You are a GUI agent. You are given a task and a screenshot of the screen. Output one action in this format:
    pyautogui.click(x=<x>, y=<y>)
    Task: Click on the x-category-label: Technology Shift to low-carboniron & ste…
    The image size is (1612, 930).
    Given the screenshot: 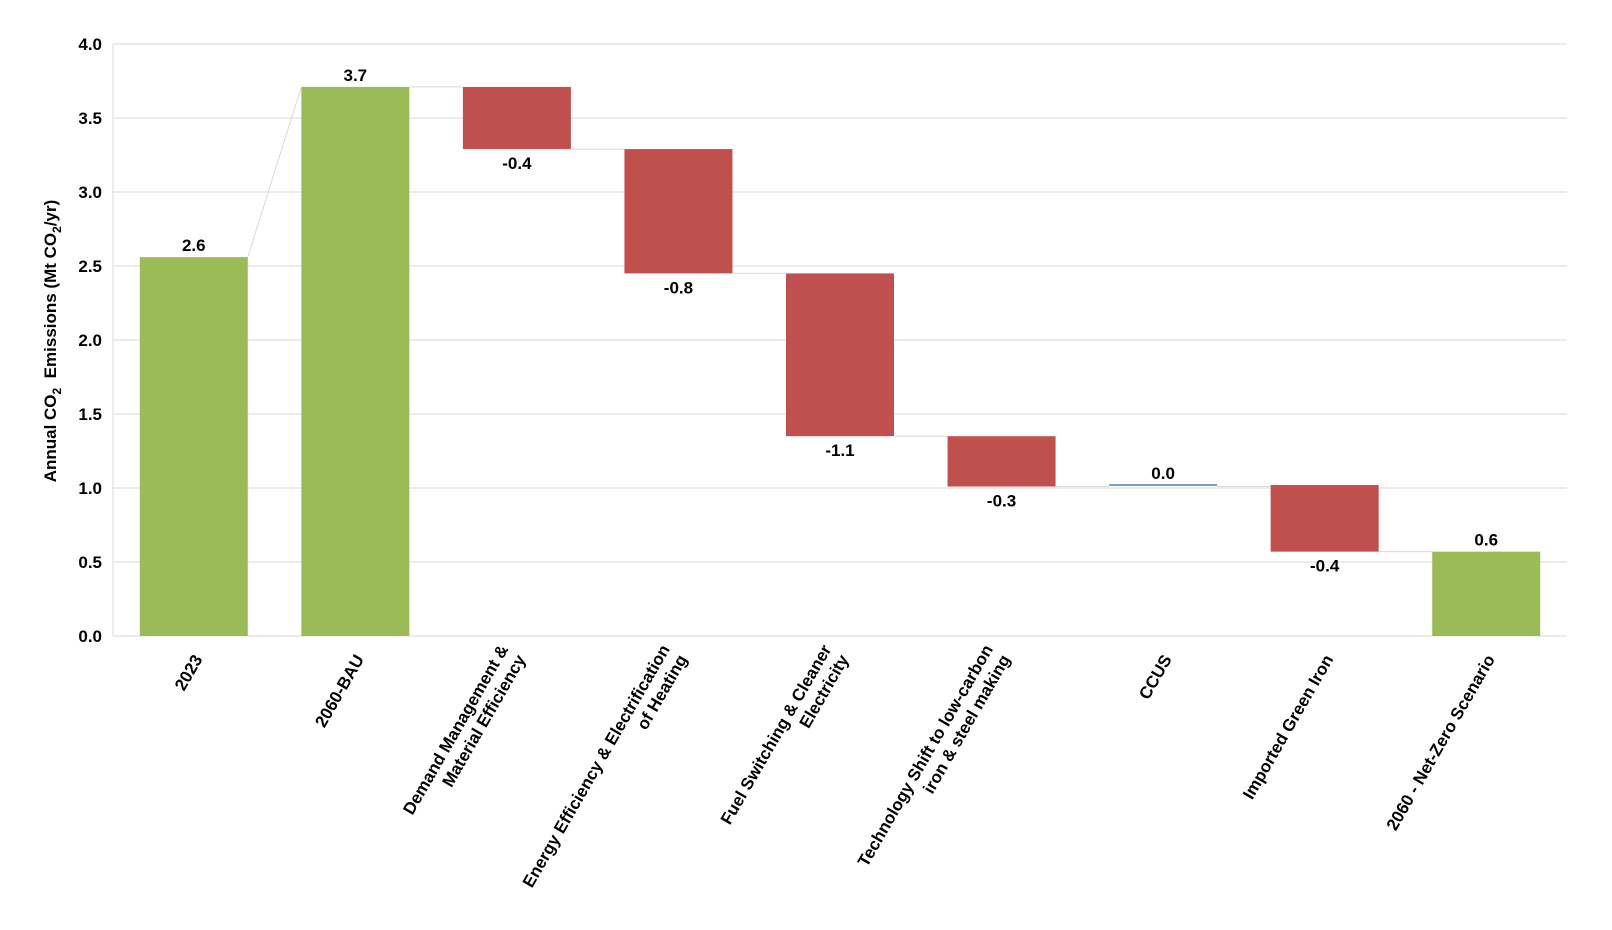 What is the action you would take?
    pyautogui.click(x=934, y=761)
    